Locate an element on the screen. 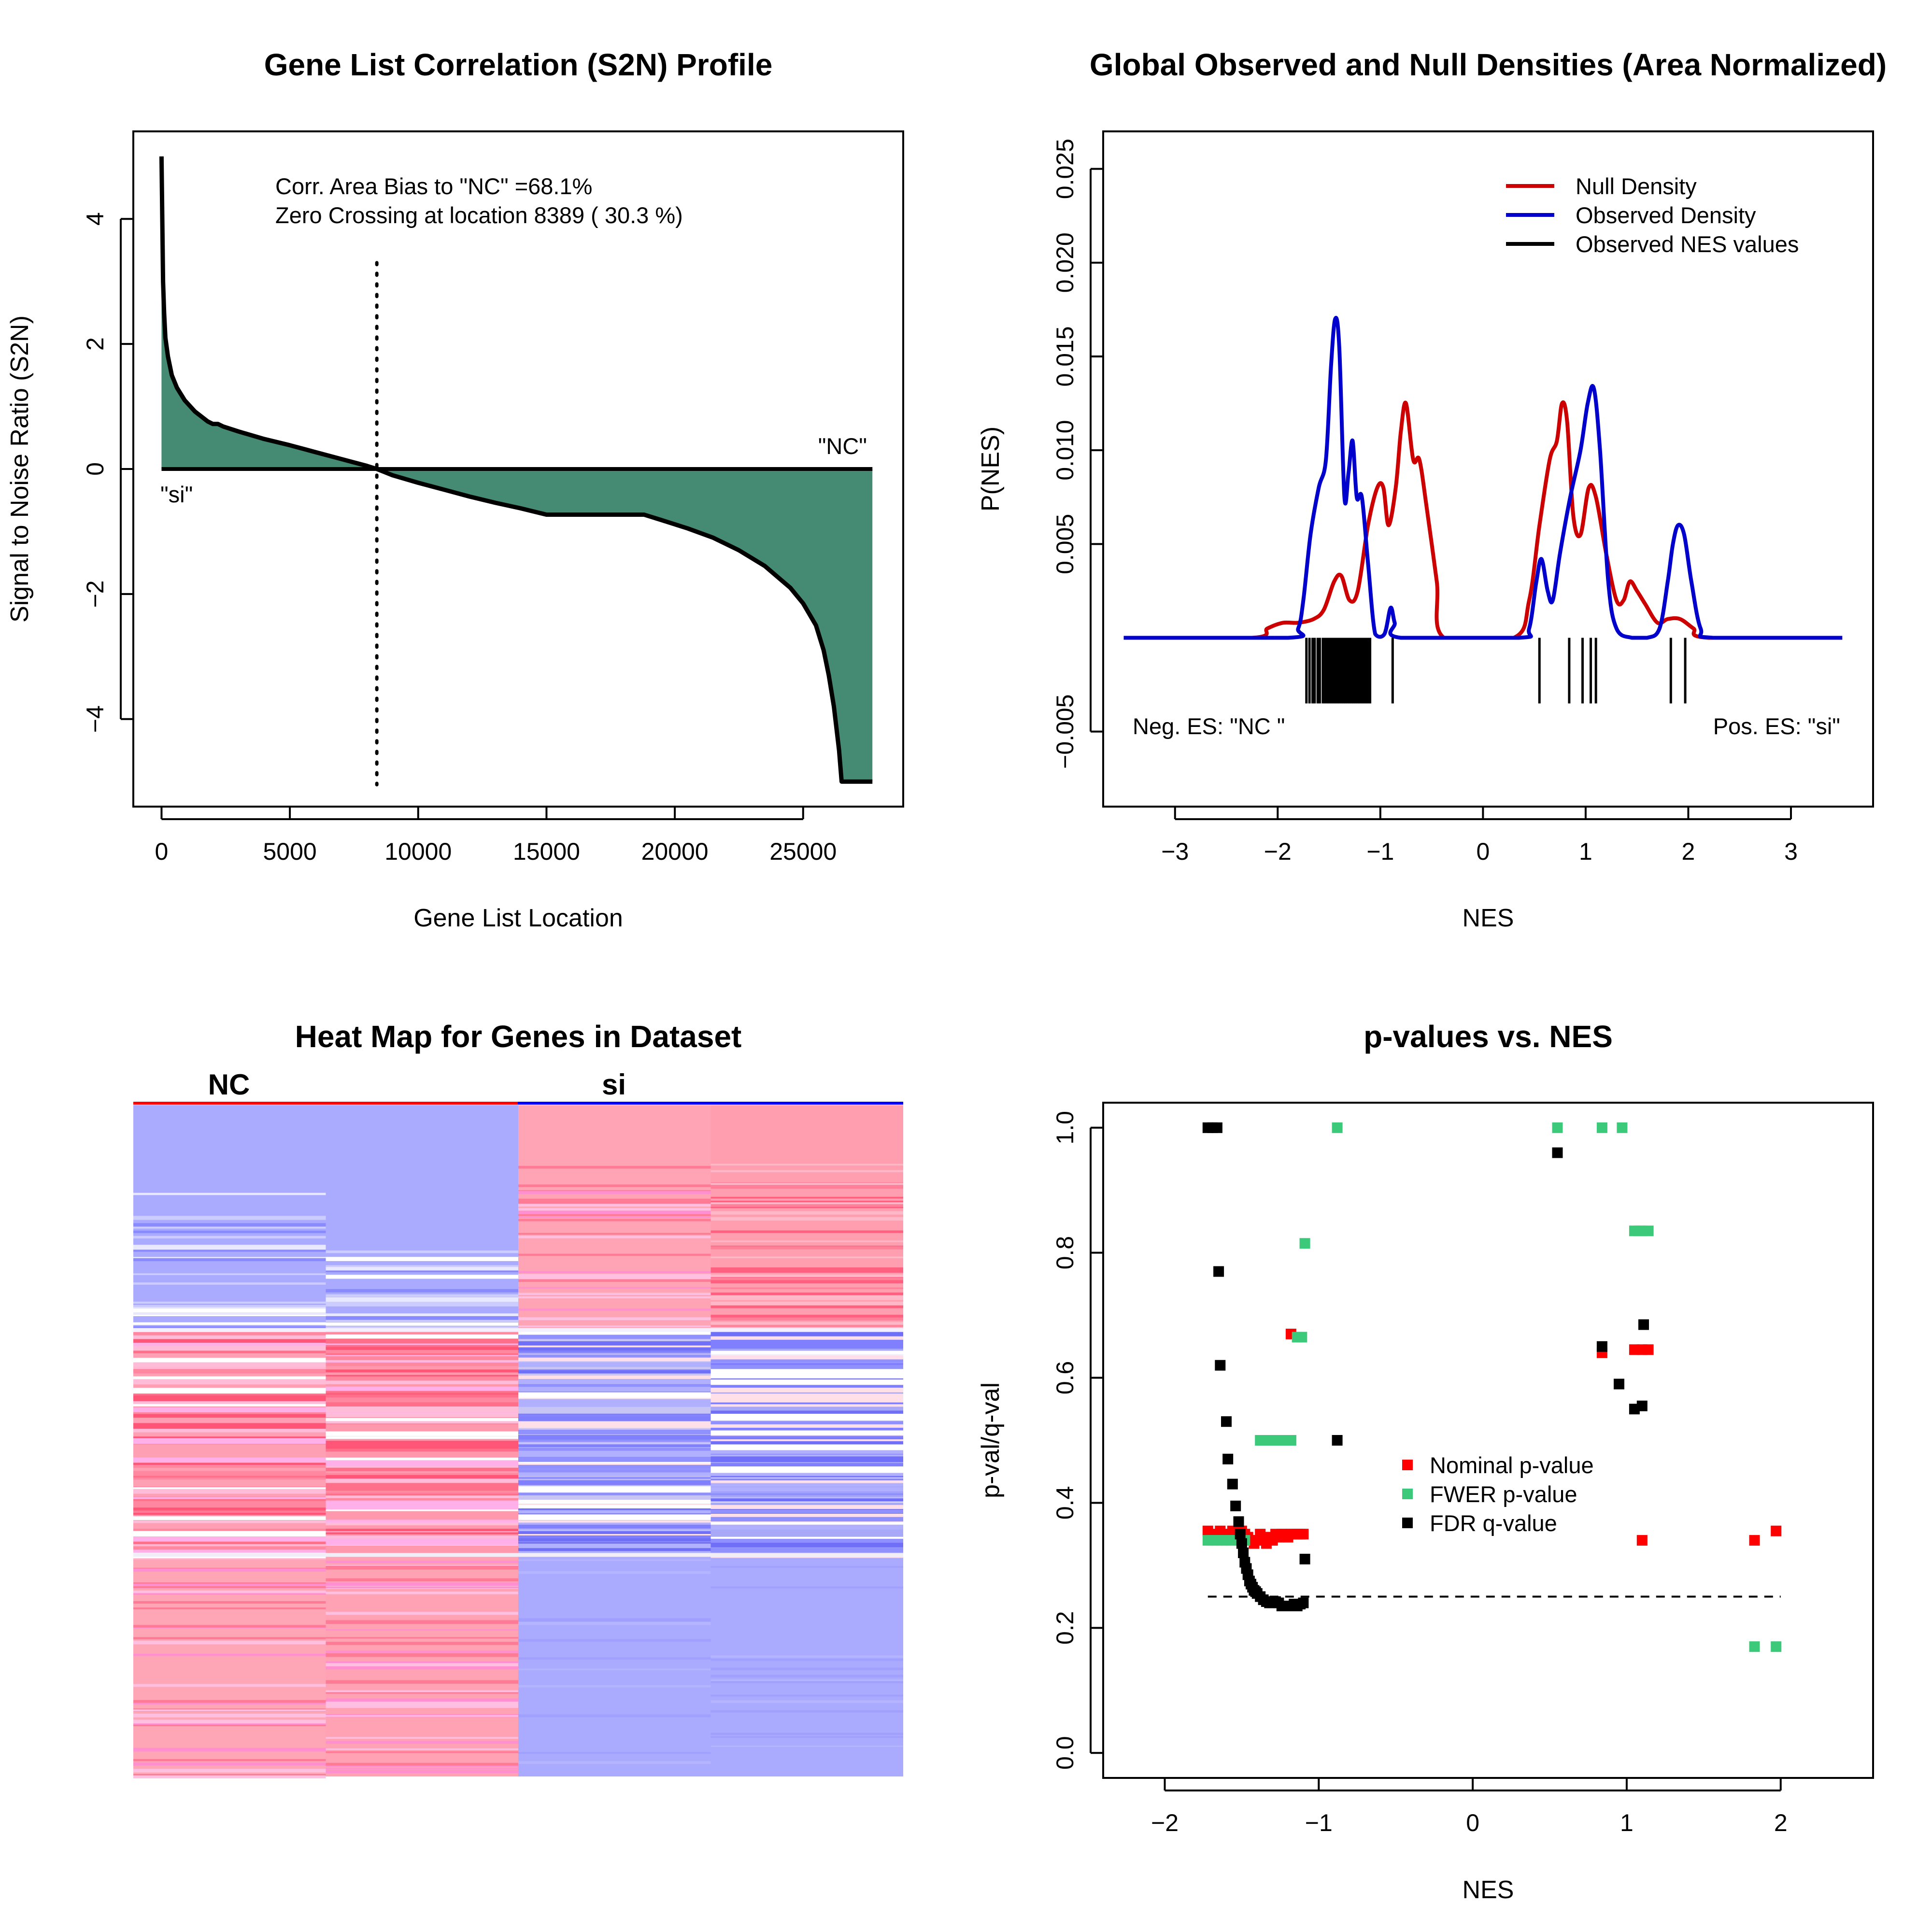 Image resolution: width=1932 pixels, height=1932 pixels. s2n-y-tick-label: 4 is located at coordinates (95, 219).